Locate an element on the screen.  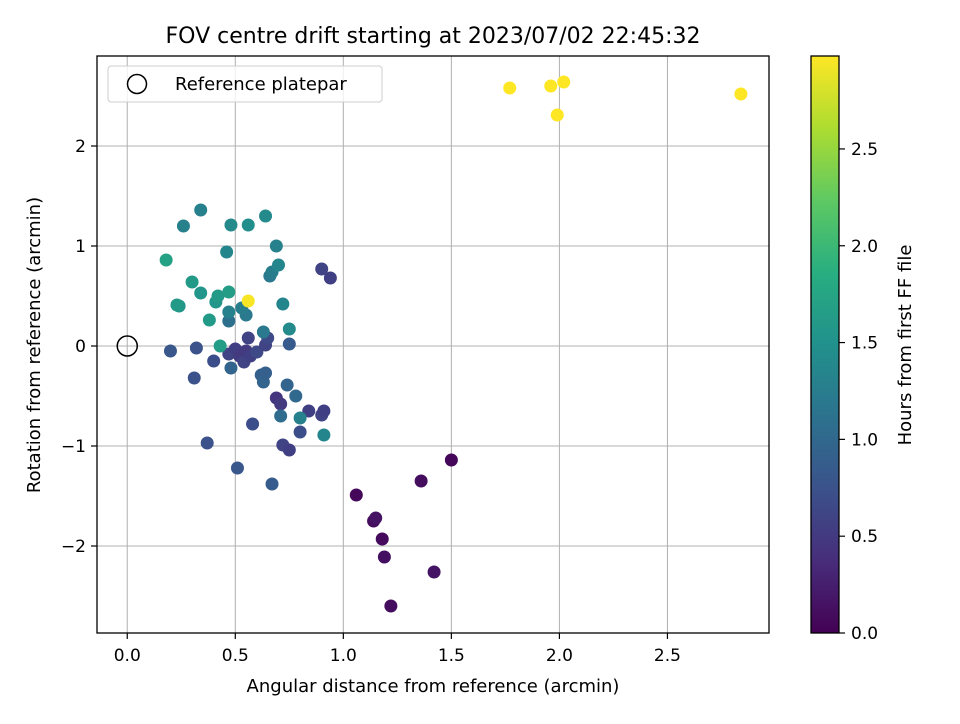
y-tick-label: −1 is located at coordinates (73, 447).